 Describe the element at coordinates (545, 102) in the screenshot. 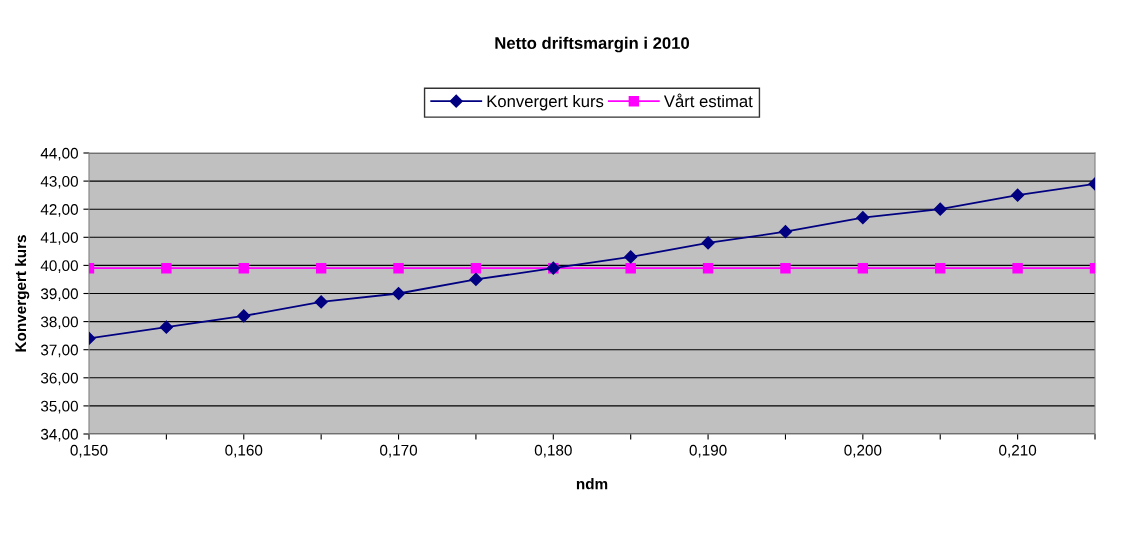

I see `legend-label: Konvergert kurs` at that location.